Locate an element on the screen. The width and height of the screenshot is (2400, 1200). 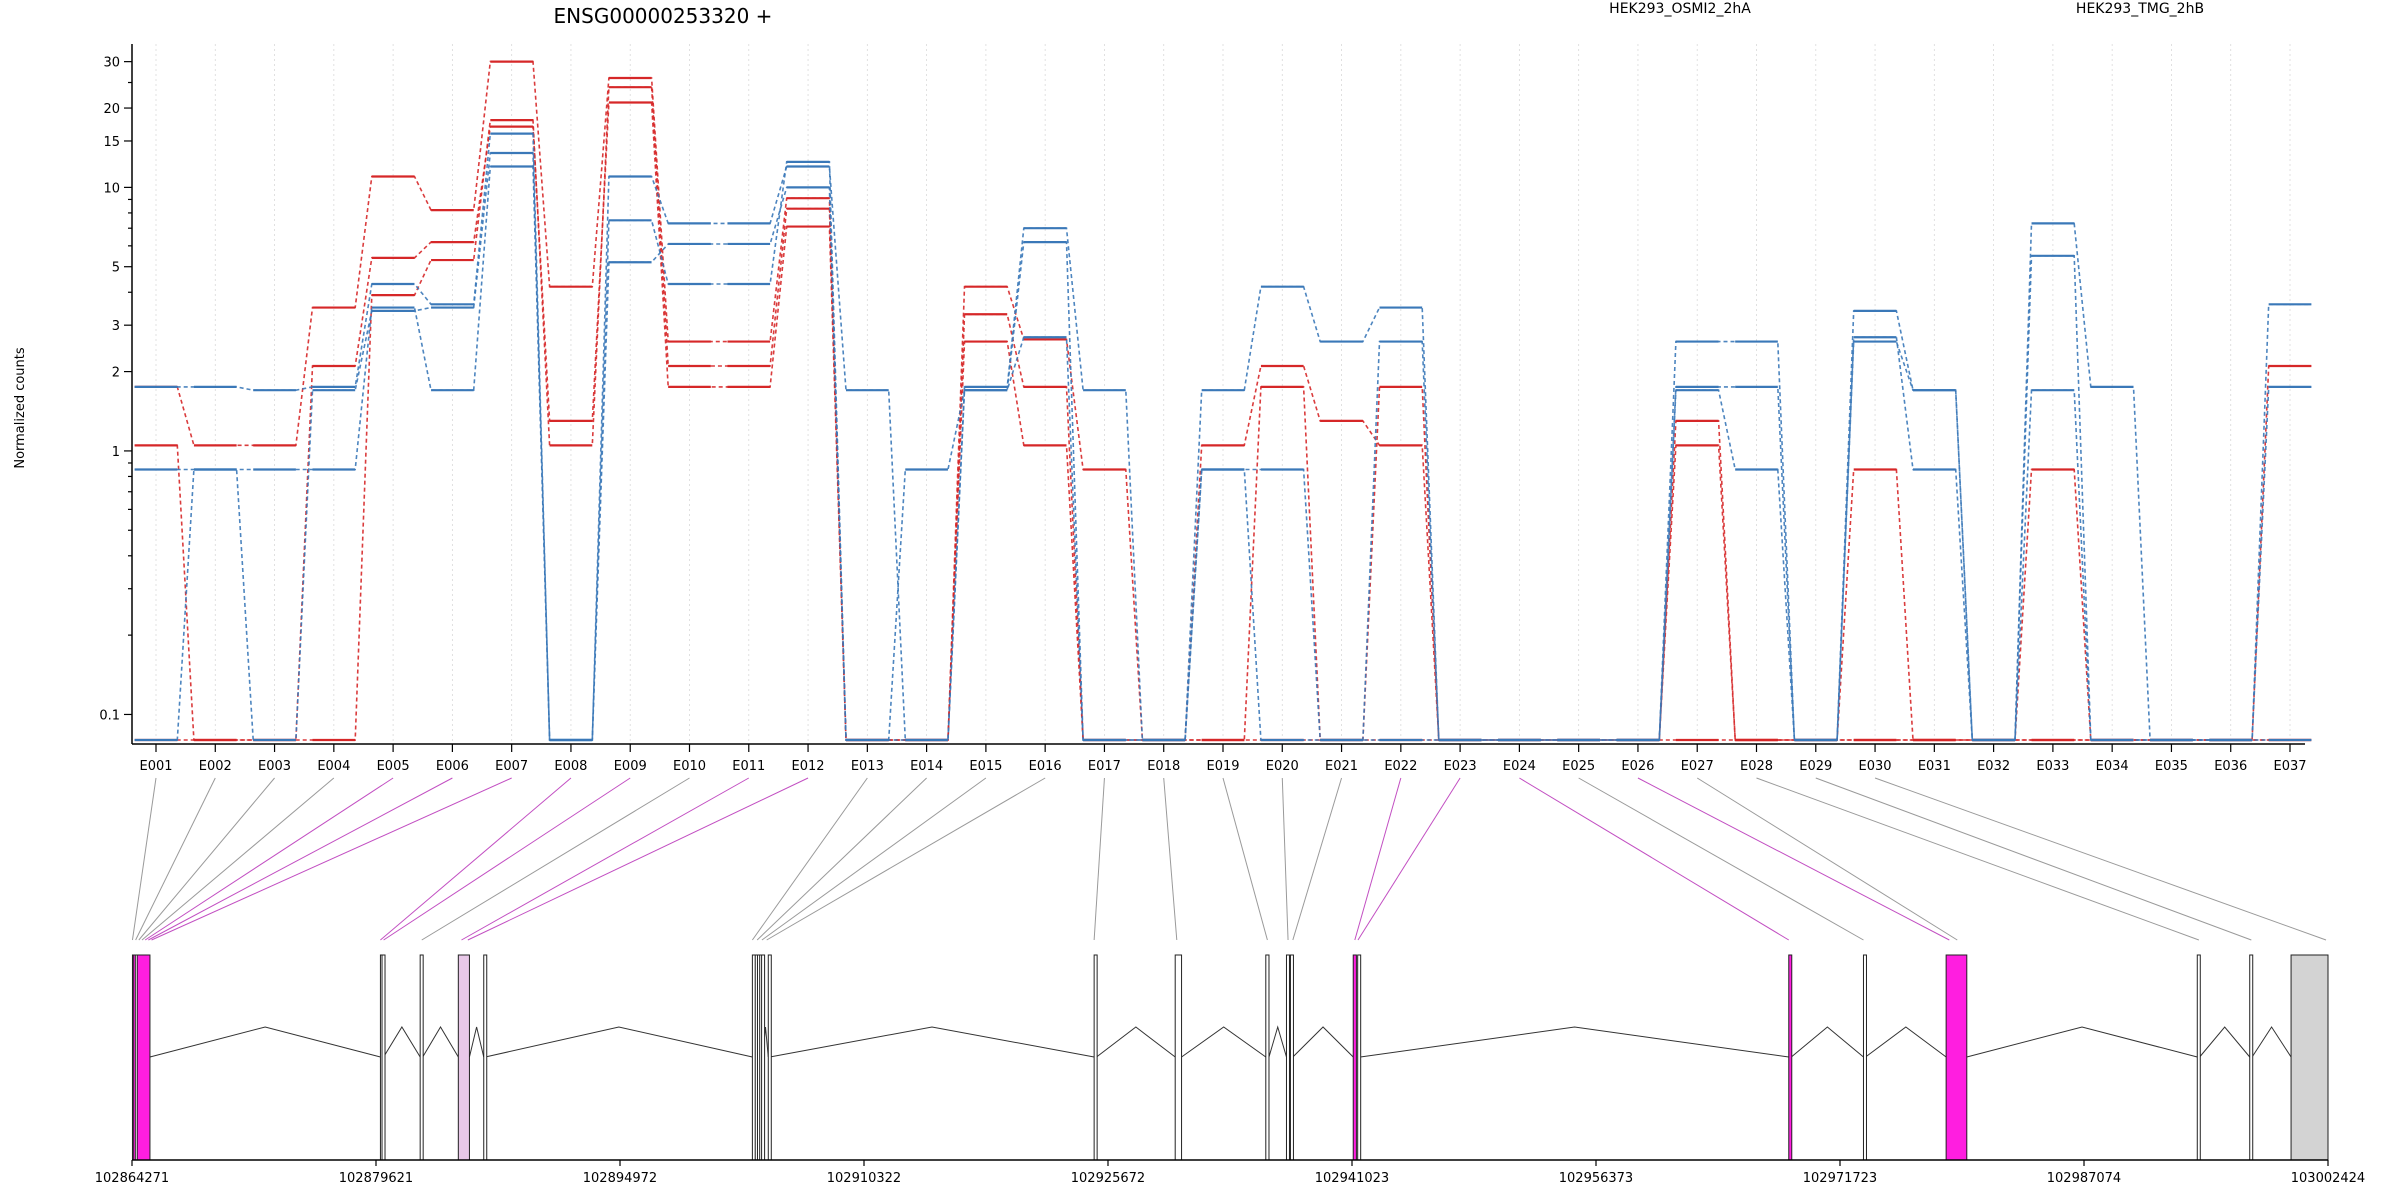
connector-e026 is located at coordinates (1793, 859).